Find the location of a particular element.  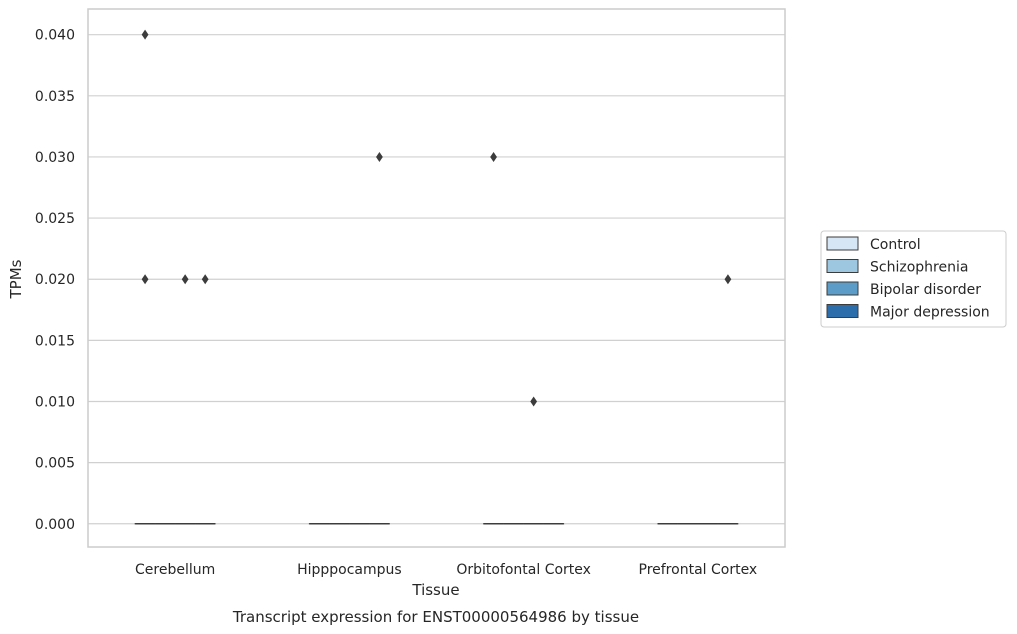

y-axis-label: TPMs is located at coordinates (16, 279).